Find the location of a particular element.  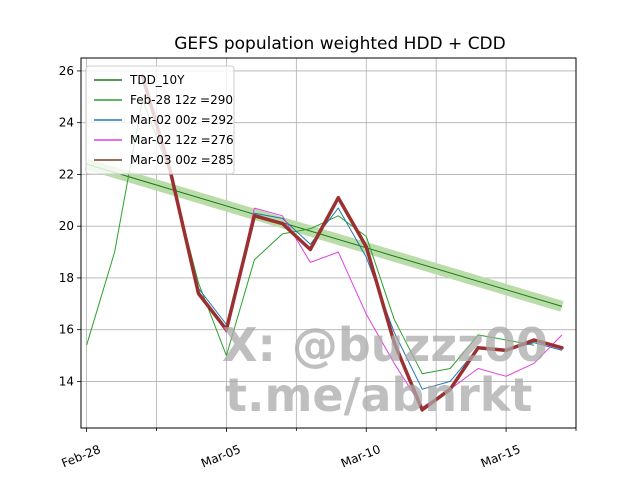

legend-label: Feb-28 12z =290 is located at coordinates (181, 100).